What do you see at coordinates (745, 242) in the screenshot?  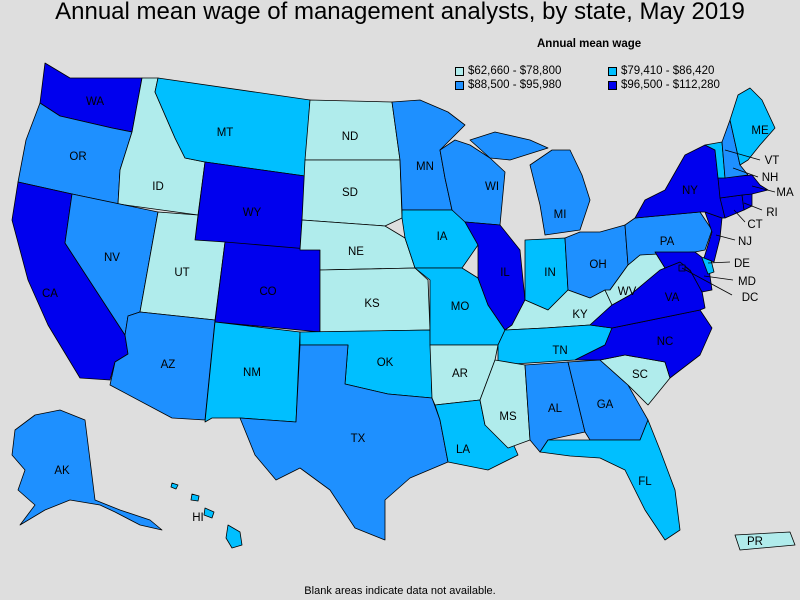 I see `label-nj: NJ` at bounding box center [745, 242].